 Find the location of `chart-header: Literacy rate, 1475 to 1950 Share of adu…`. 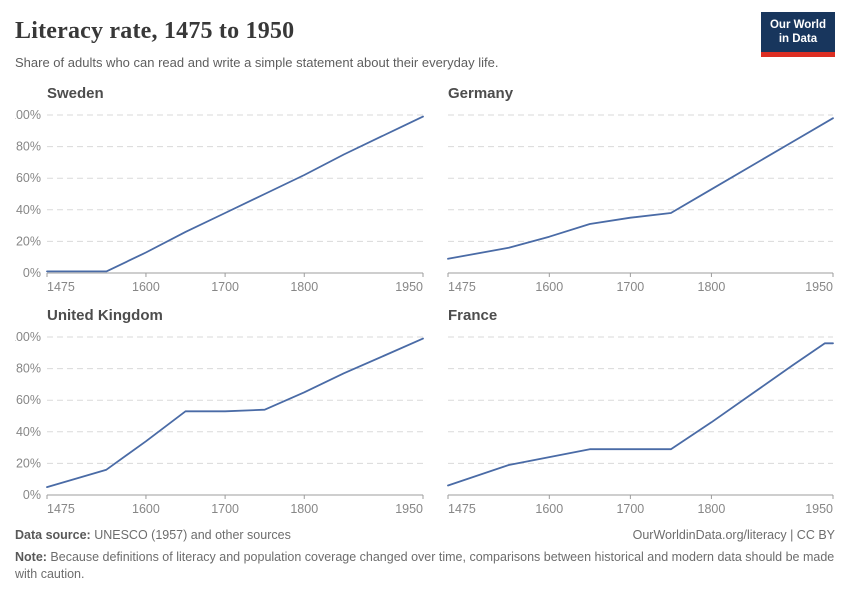

chart-header: Literacy rate, 1475 to 1950 Share of adu… is located at coordinates (425, 35).